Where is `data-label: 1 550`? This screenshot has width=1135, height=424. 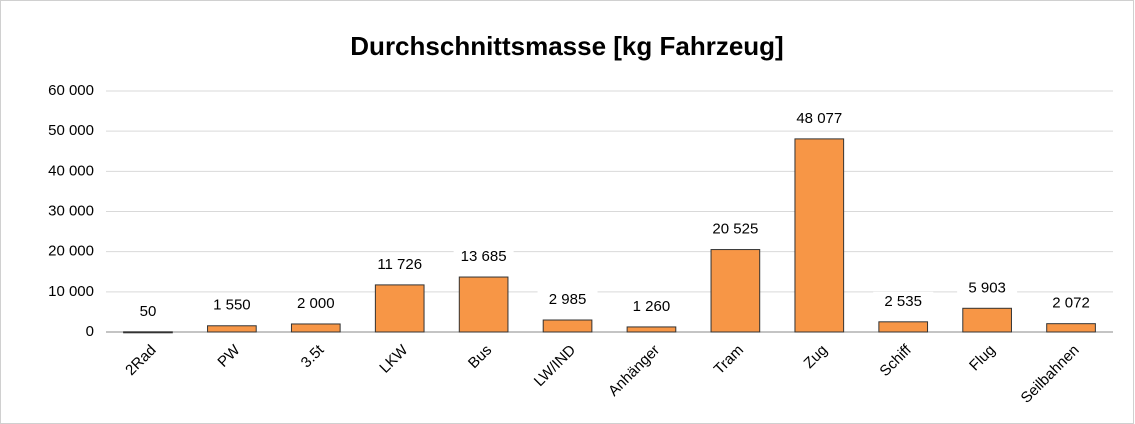
data-label: 1 550 is located at coordinates (232, 305).